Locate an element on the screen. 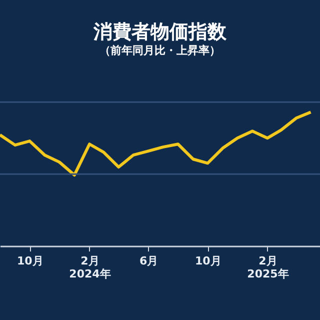 The width and height of the screenshot is (320, 320). x-tick-label: 2月 2025年 is located at coordinates (268, 267).